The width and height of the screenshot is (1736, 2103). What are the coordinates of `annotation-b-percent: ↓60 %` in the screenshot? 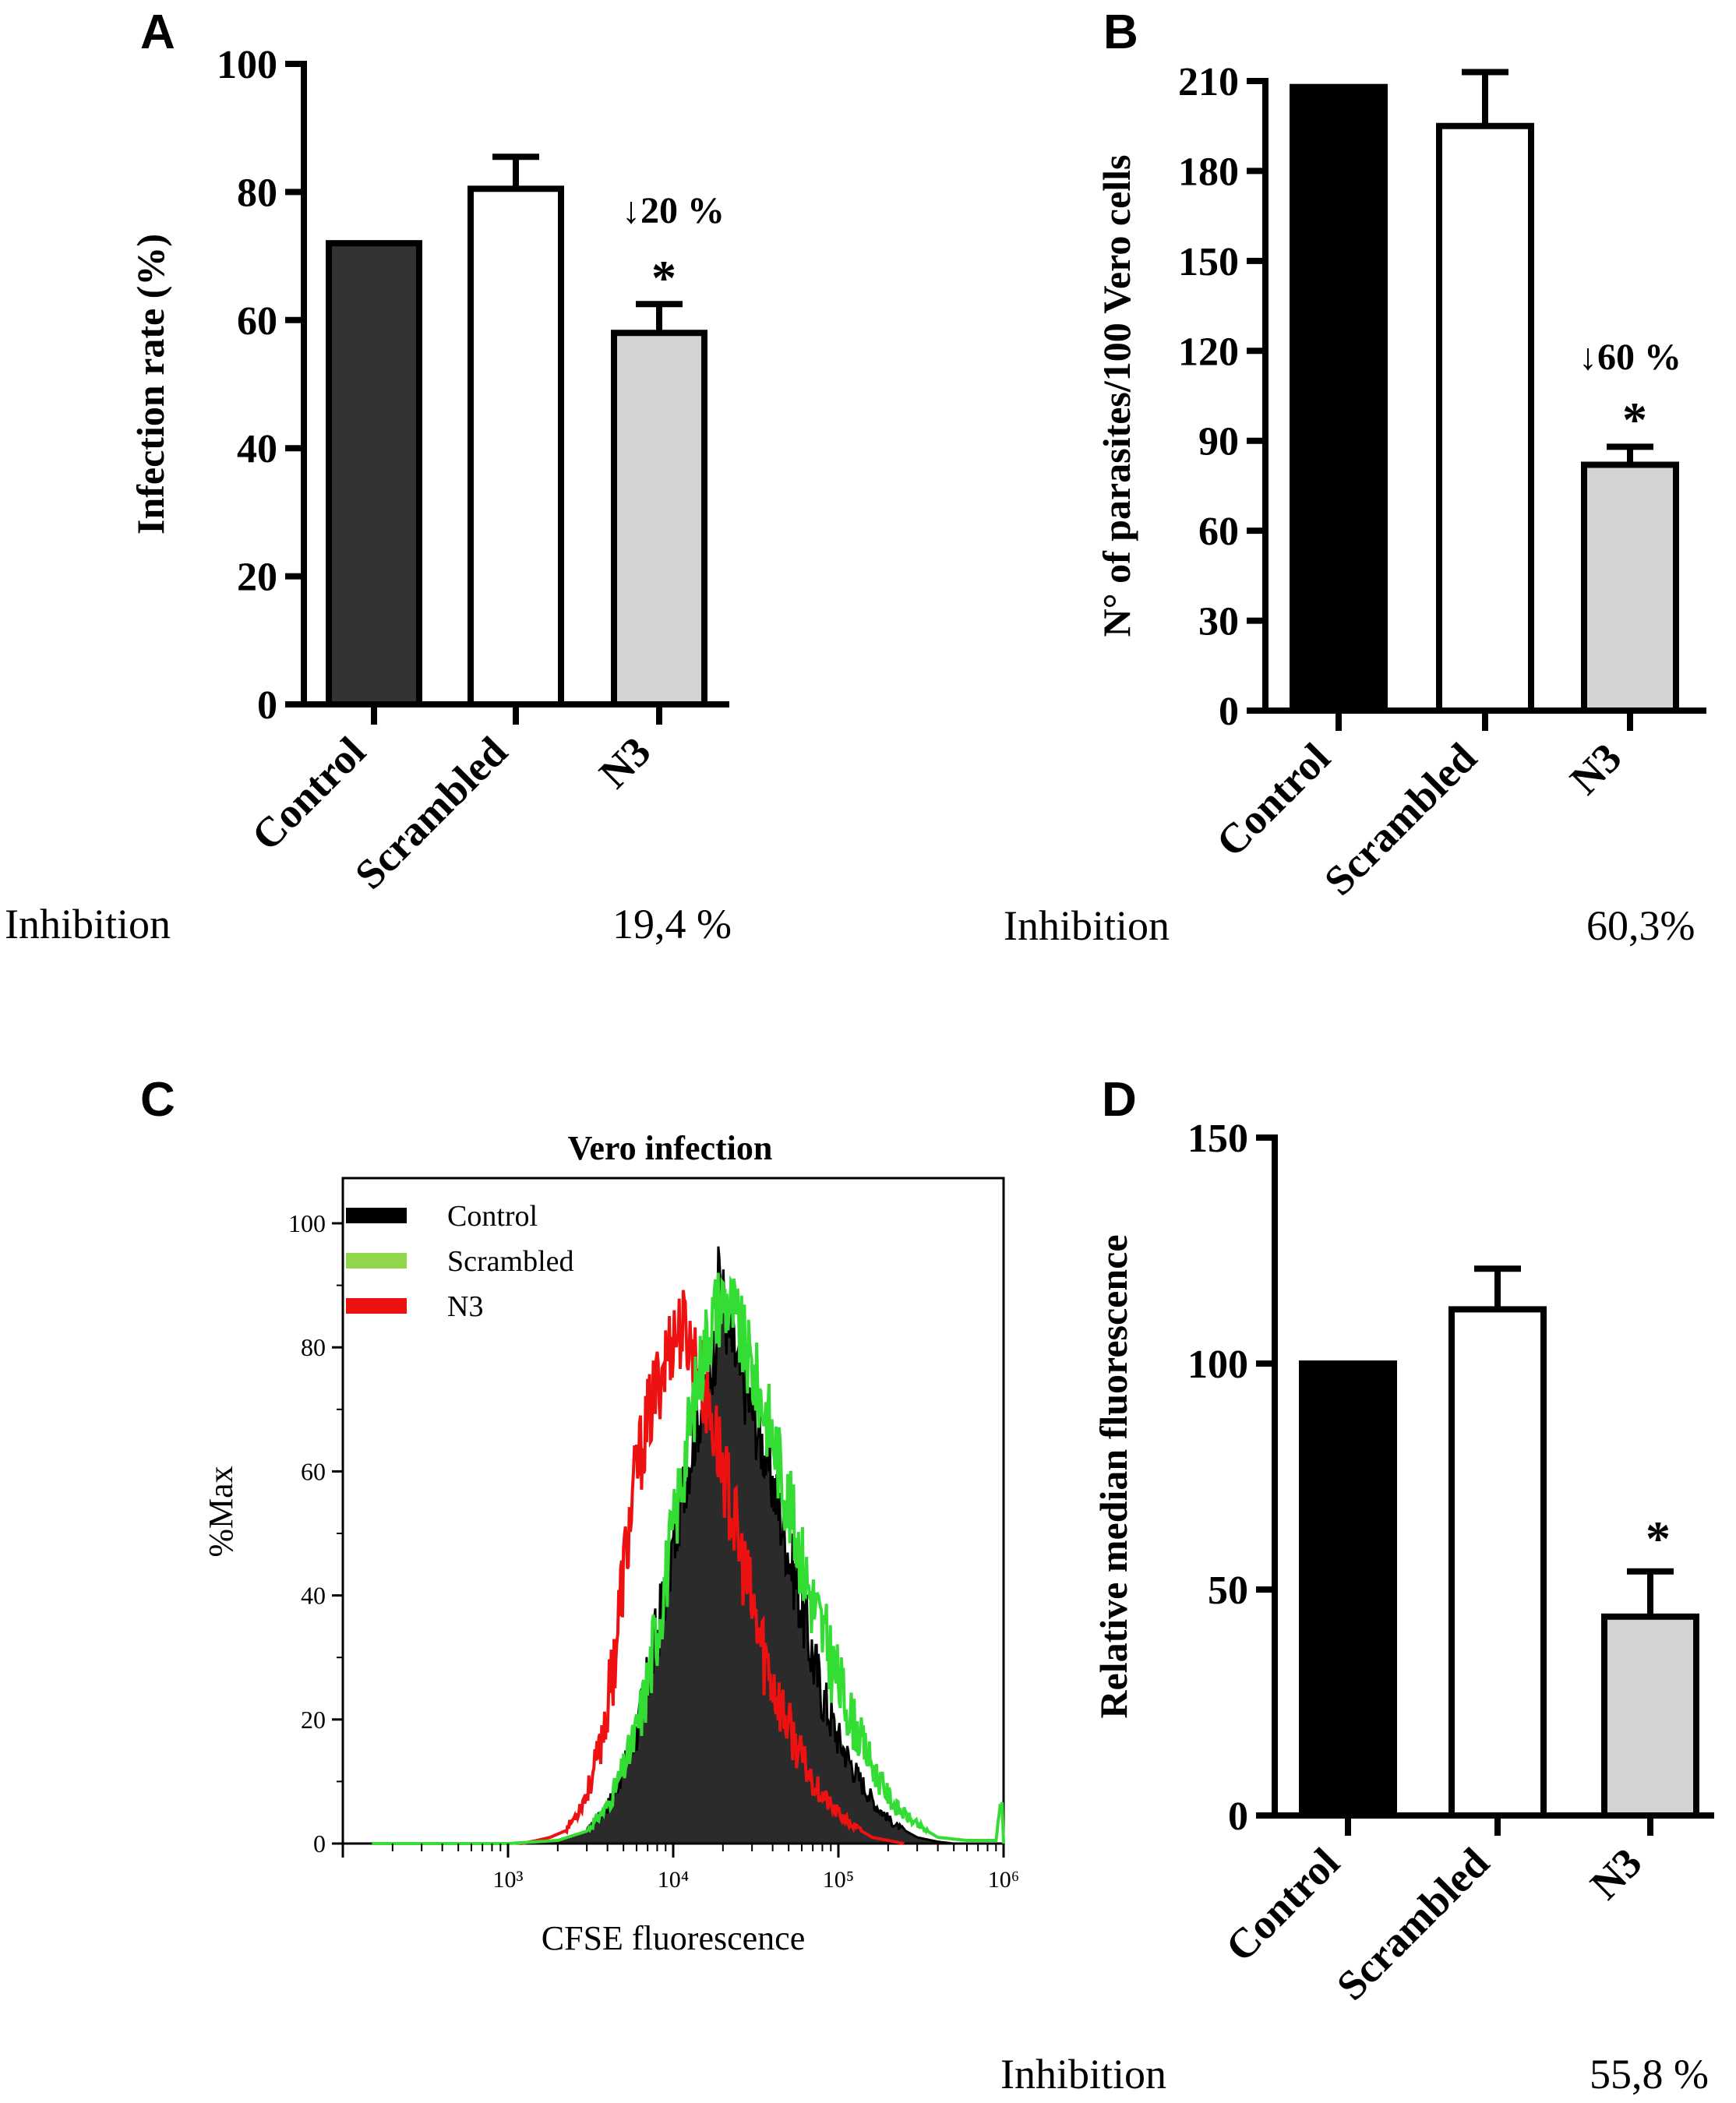 It's located at (1630, 357).